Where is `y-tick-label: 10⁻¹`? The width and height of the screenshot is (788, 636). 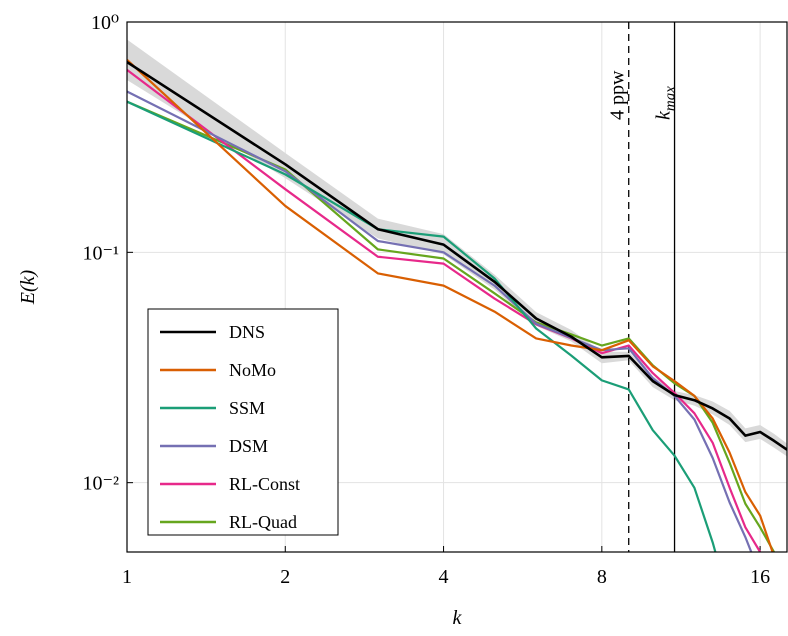
y-tick-label: 10⁻¹ is located at coordinates (100, 253).